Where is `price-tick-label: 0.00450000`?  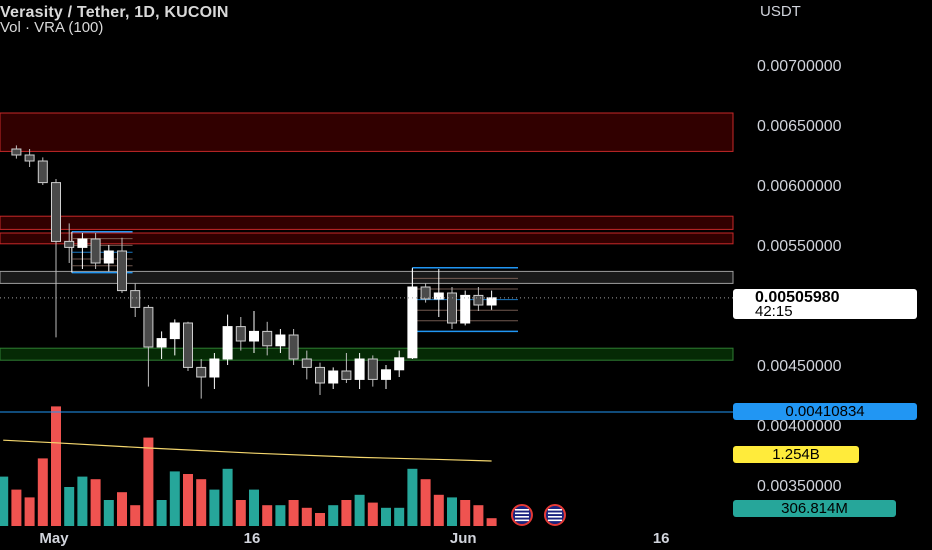 price-tick-label: 0.00450000 is located at coordinates (799, 366).